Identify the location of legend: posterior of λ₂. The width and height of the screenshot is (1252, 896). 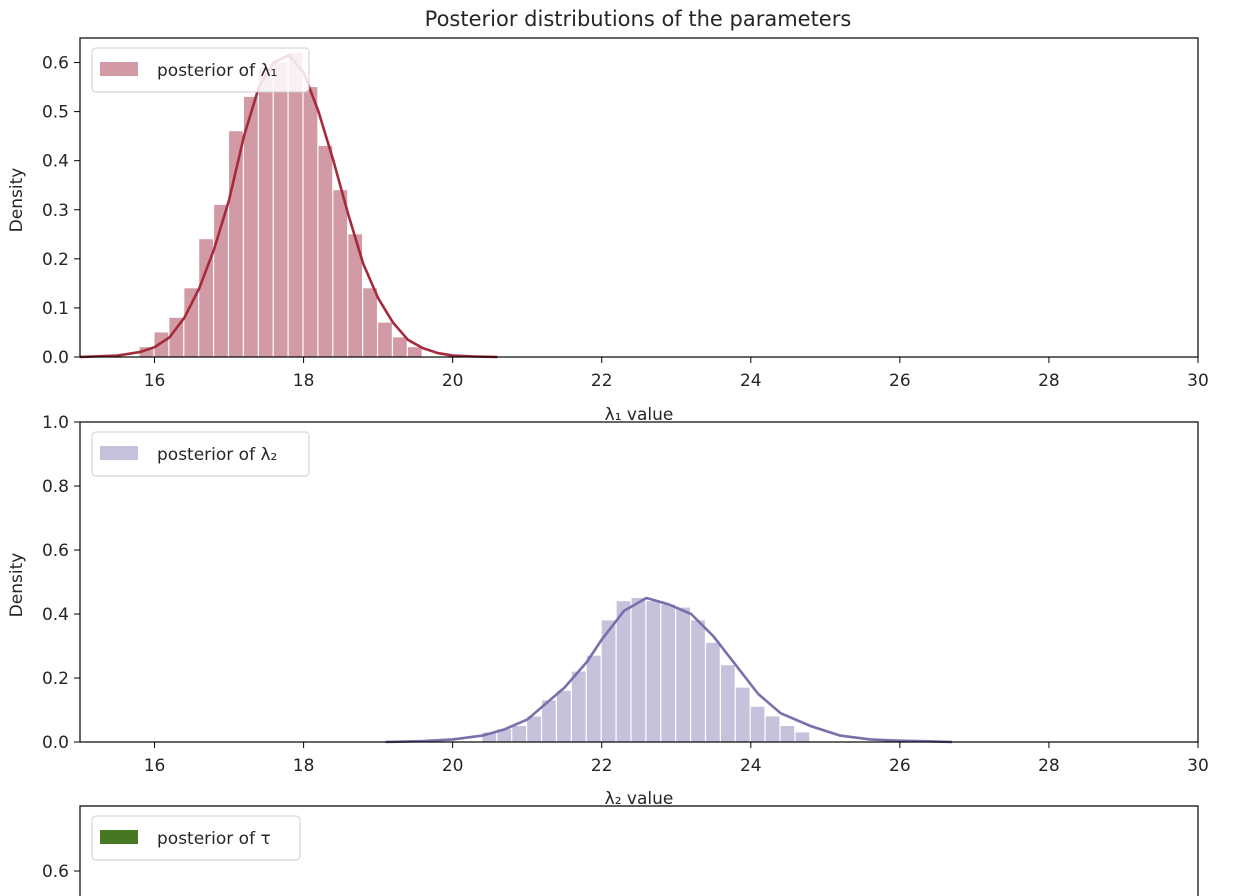
(200, 454).